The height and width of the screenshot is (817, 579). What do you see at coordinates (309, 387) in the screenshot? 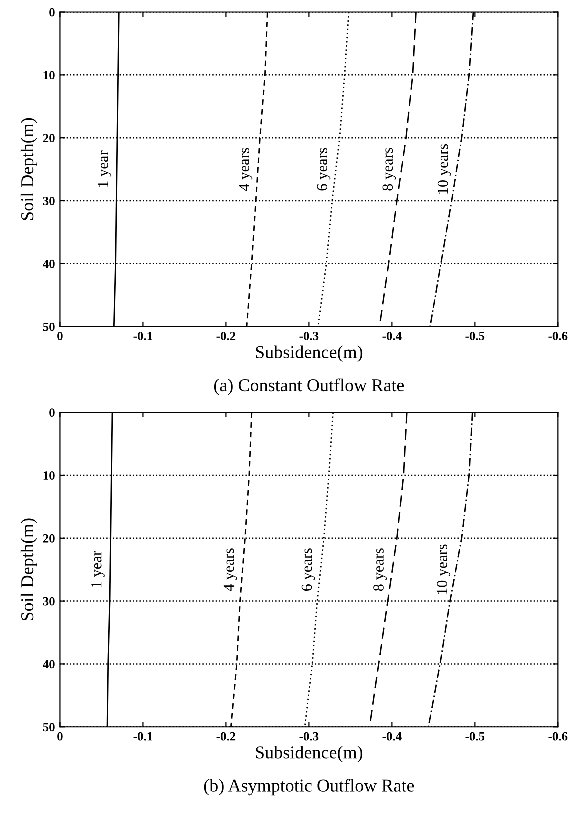
I see `text: (a) Constant Outflow Rate` at bounding box center [309, 387].